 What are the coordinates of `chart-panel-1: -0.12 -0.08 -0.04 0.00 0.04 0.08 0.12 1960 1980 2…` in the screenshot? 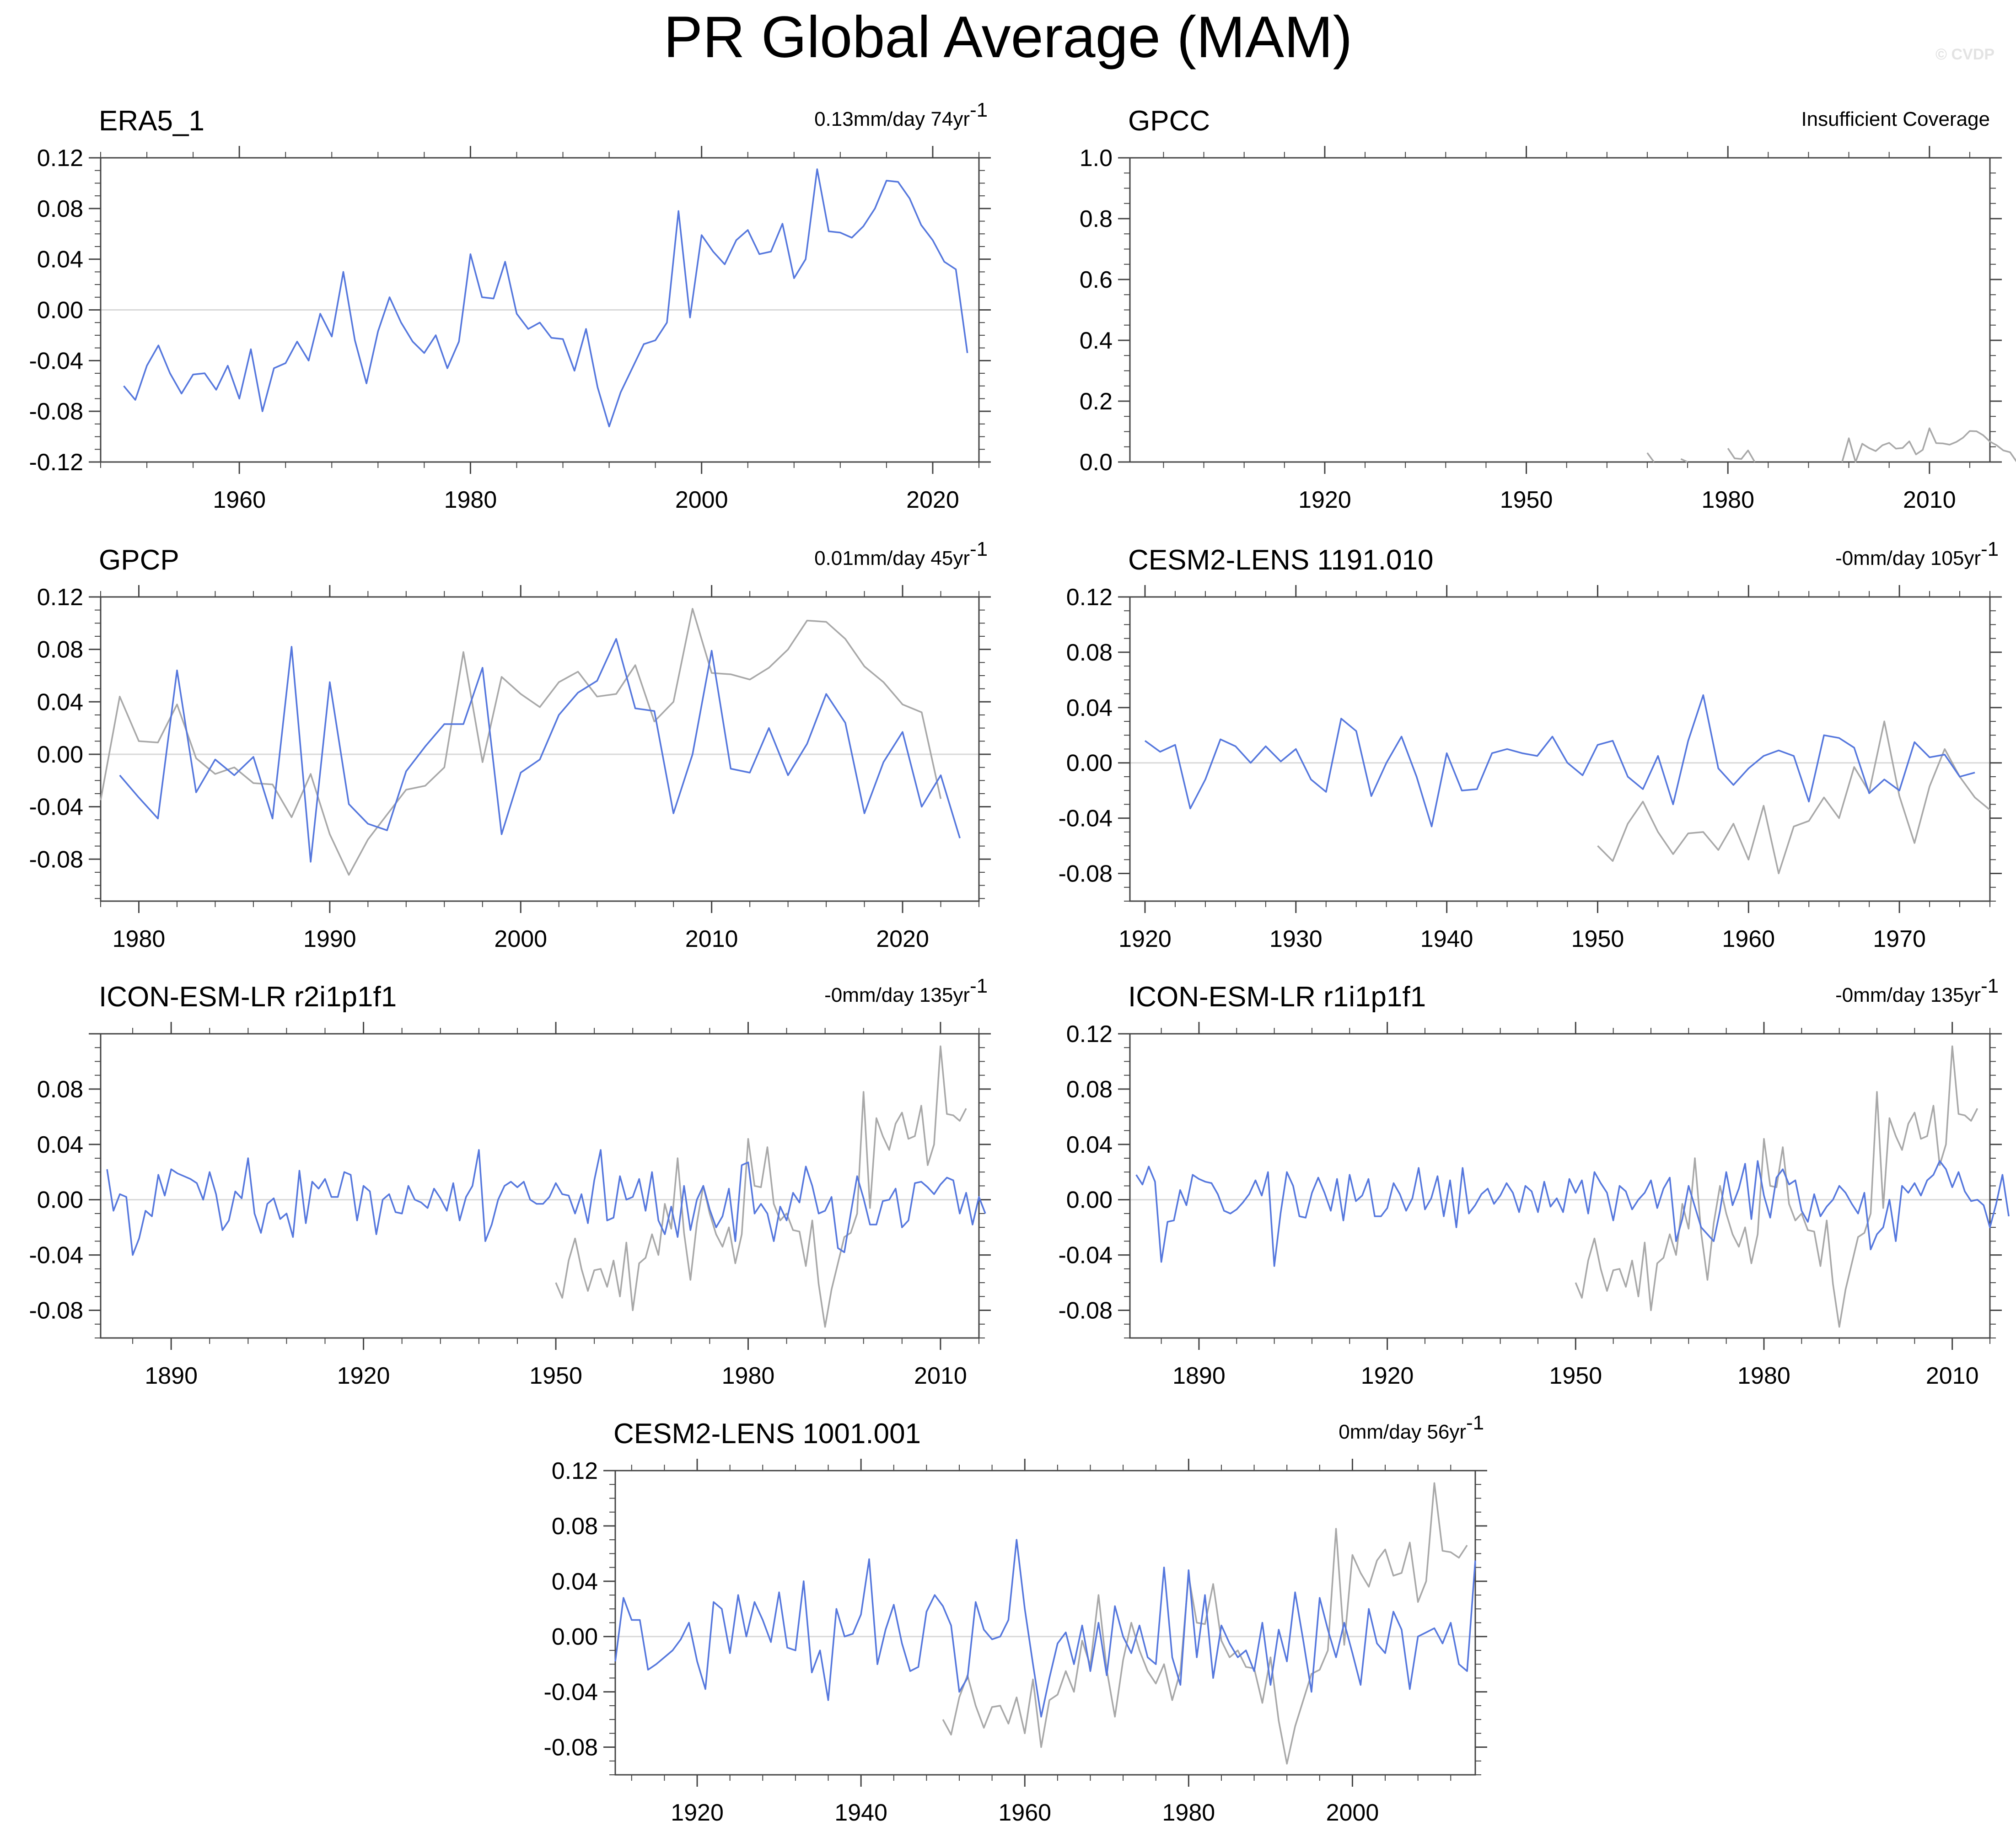 It's located at (510, 306).